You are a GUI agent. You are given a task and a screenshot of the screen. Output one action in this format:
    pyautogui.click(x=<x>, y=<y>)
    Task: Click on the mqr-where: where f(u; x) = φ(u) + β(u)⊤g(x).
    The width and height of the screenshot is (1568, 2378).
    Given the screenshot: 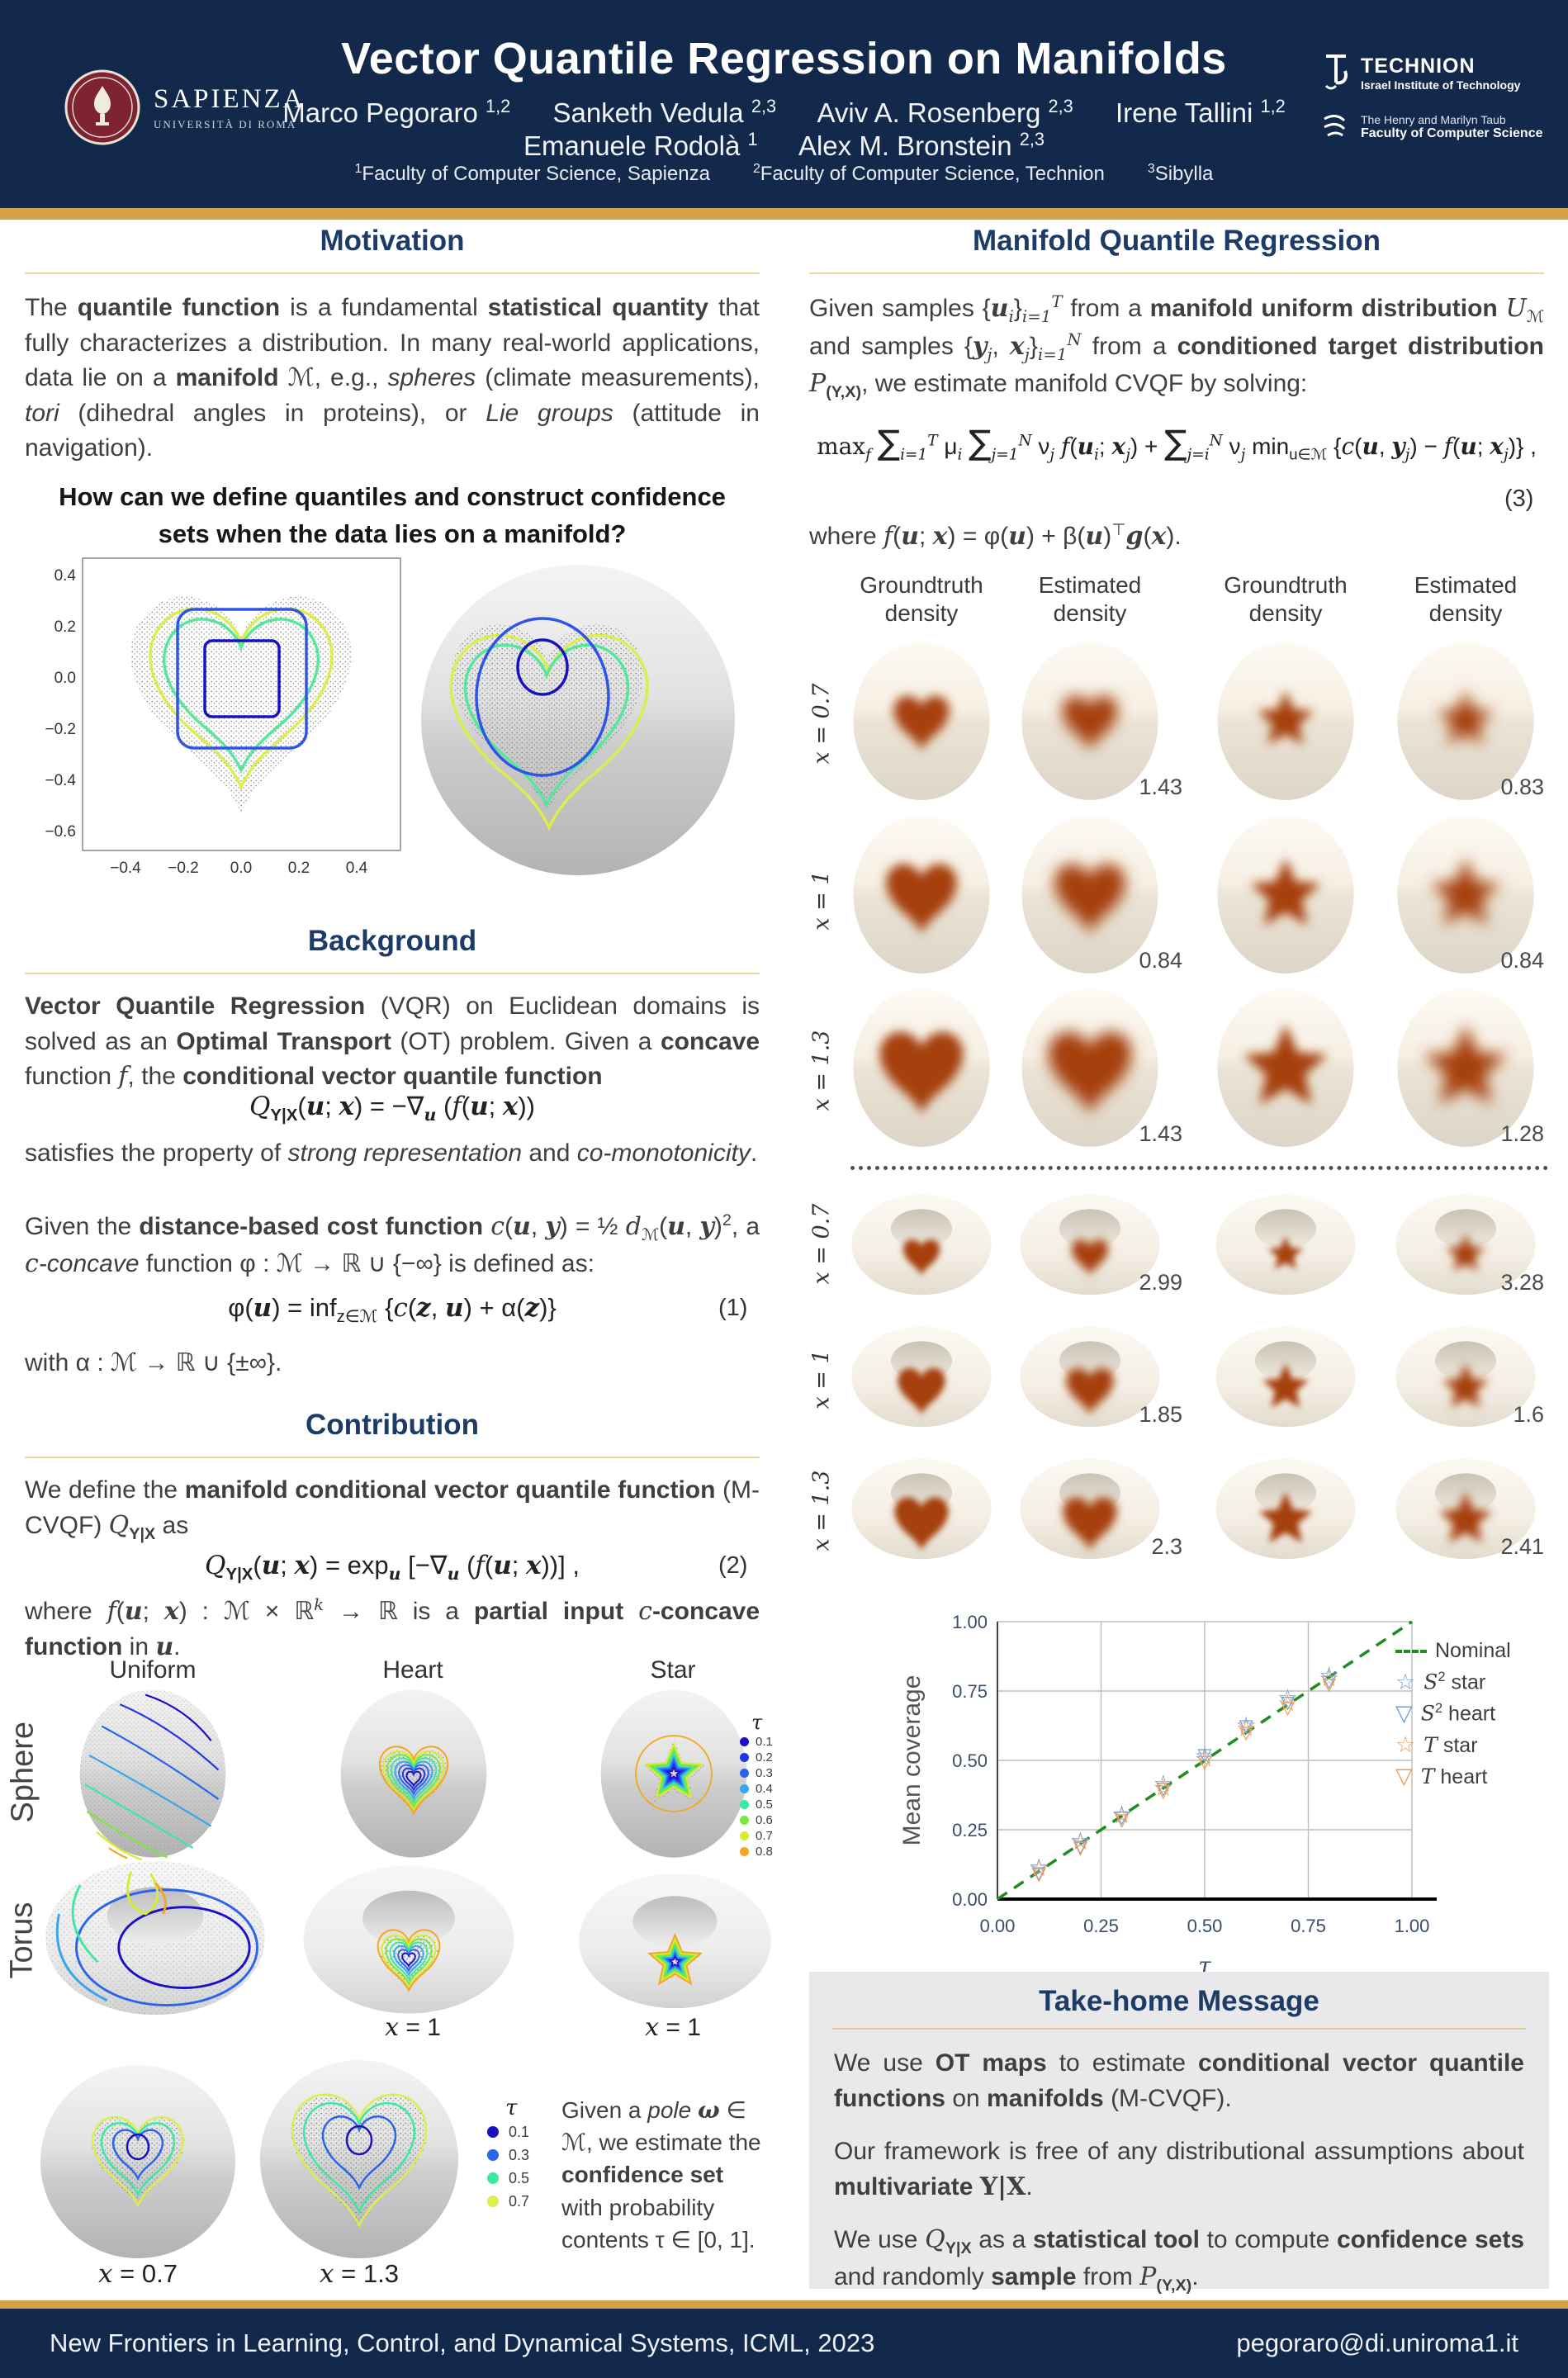 What is the action you would take?
    pyautogui.click(x=996, y=536)
    